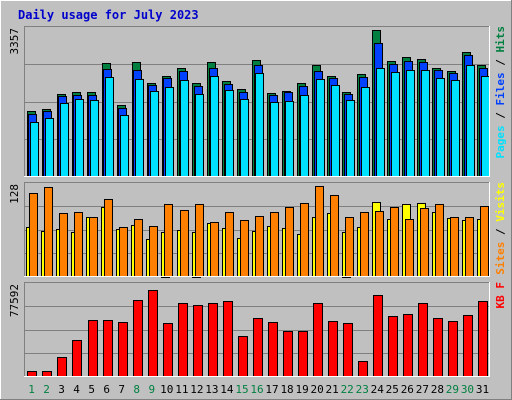 This screenshot has width=512, height=400. Describe the element at coordinates (317, 389) in the screenshot. I see `day-label: 20` at that location.